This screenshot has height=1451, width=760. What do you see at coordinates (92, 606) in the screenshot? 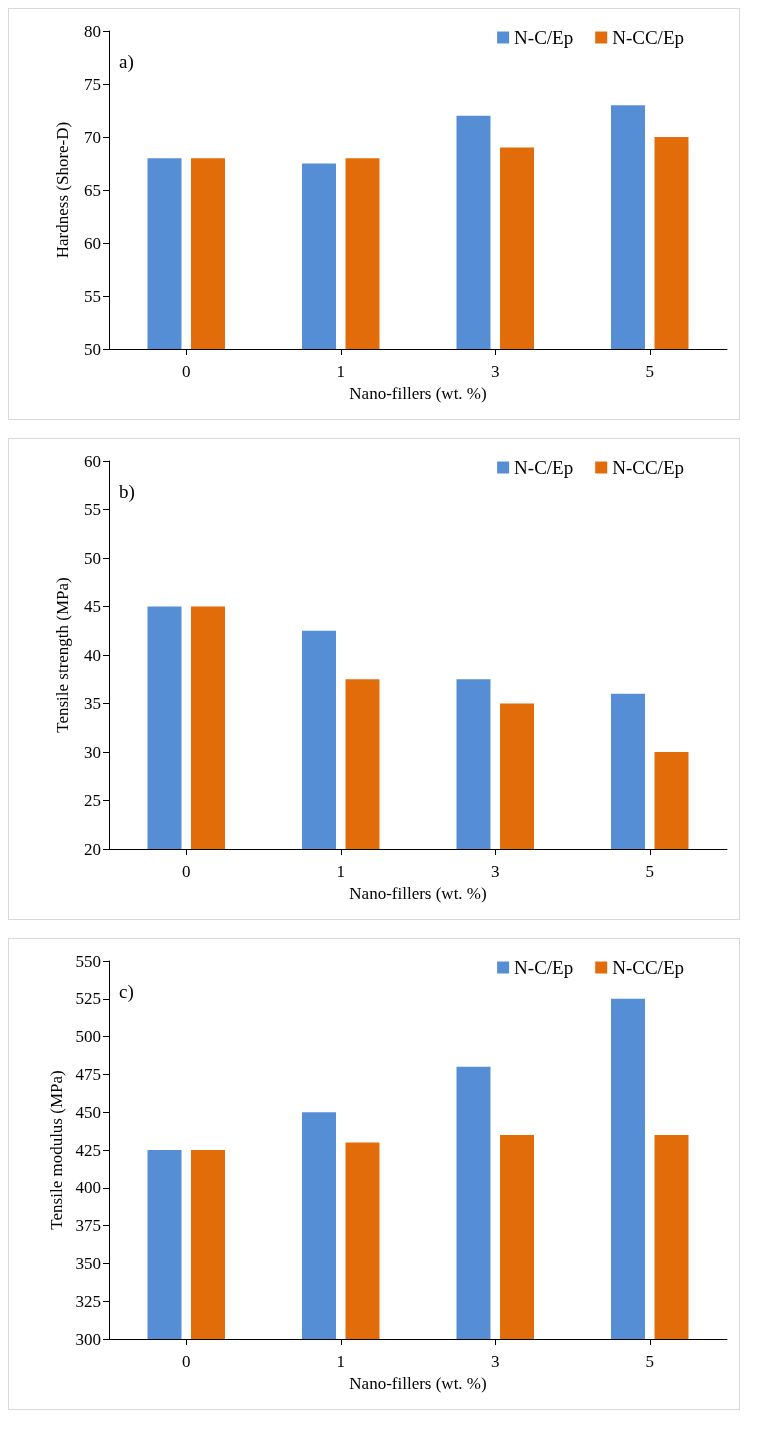
I see `y-tick-label: 45` at bounding box center [92, 606].